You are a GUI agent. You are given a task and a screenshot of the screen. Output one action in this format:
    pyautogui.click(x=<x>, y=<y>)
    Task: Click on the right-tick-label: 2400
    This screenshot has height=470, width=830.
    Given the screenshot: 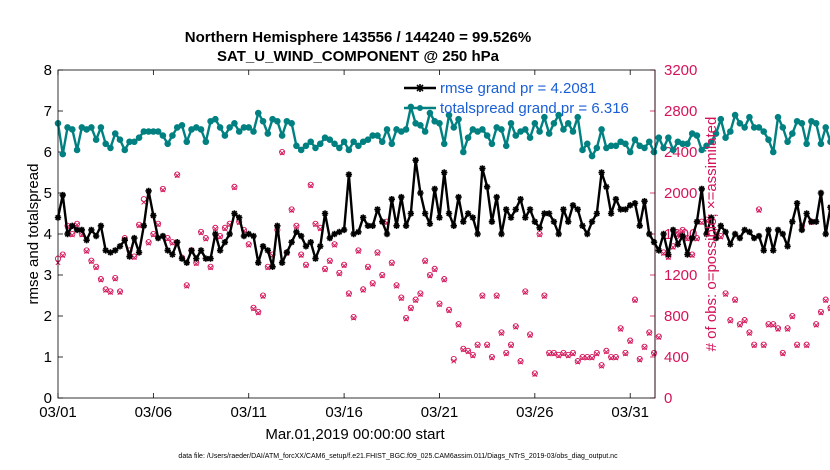 What is the action you would take?
    pyautogui.click(x=680, y=152)
    